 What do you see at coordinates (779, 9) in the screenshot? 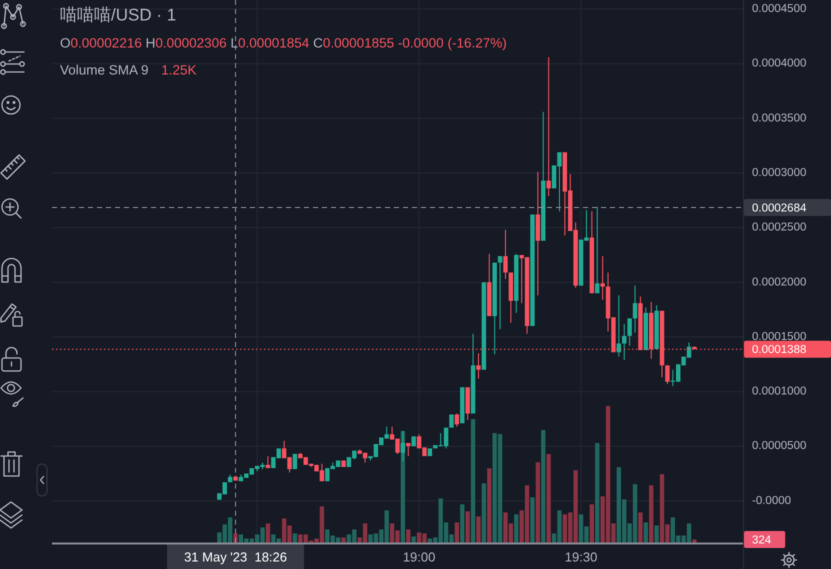
I see `y-tick-label: 0.0004500` at bounding box center [779, 9].